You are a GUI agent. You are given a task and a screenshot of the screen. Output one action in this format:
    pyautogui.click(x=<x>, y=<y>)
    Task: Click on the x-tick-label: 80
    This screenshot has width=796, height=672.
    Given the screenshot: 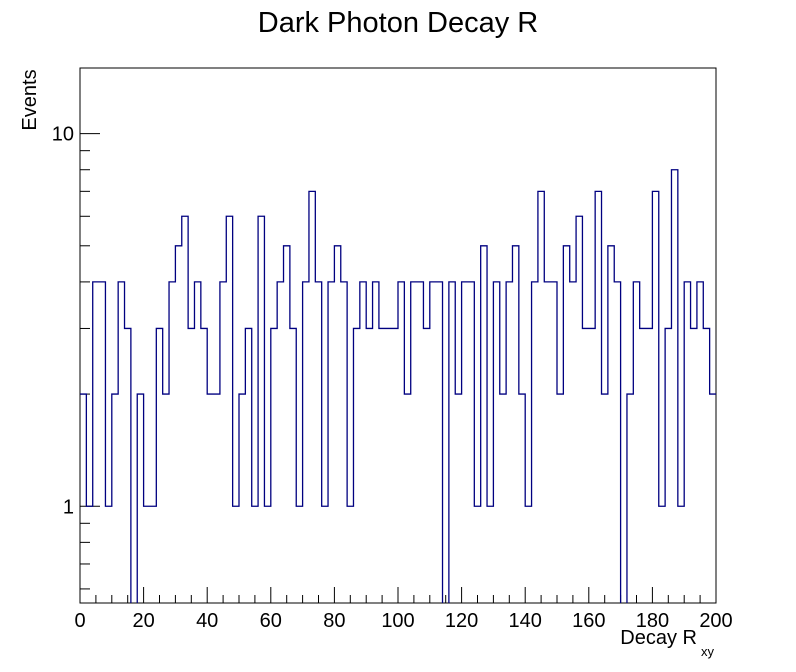 What is the action you would take?
    pyautogui.click(x=334, y=621)
    